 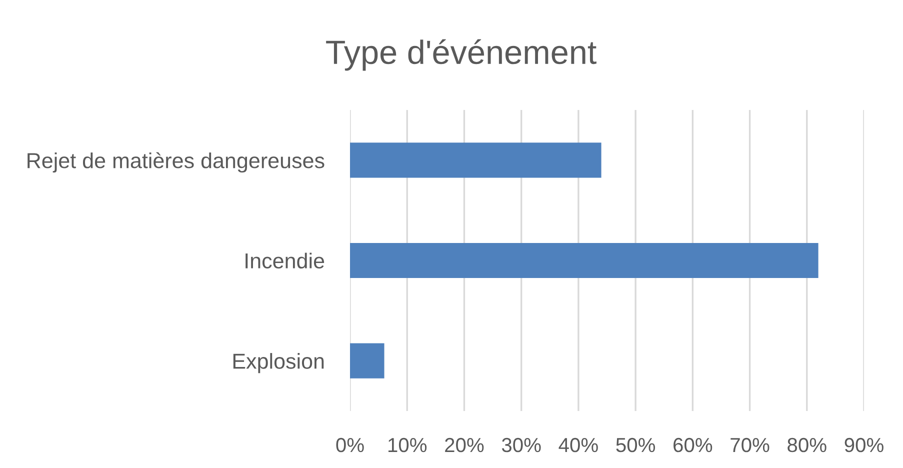 I want to click on y-tick-label: Incendie, so click(x=285, y=260).